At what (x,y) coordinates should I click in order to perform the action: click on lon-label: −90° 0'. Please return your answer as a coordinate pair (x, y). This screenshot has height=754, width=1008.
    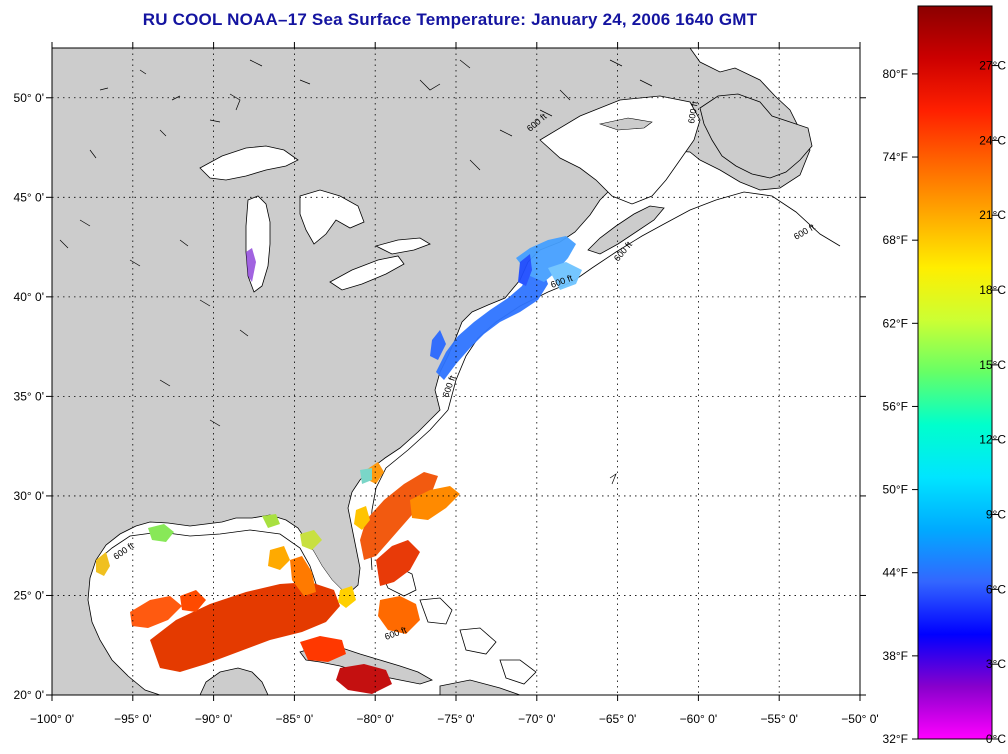
    Looking at the image, I should click on (213, 719).